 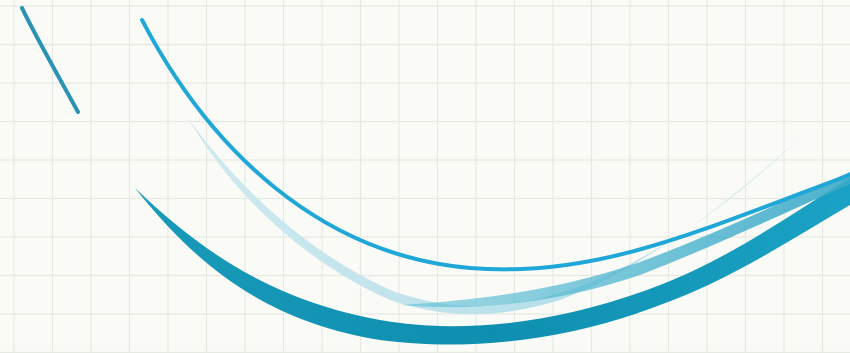 I want to click on short-diagonal-stroke, so click(x=50, y=60).